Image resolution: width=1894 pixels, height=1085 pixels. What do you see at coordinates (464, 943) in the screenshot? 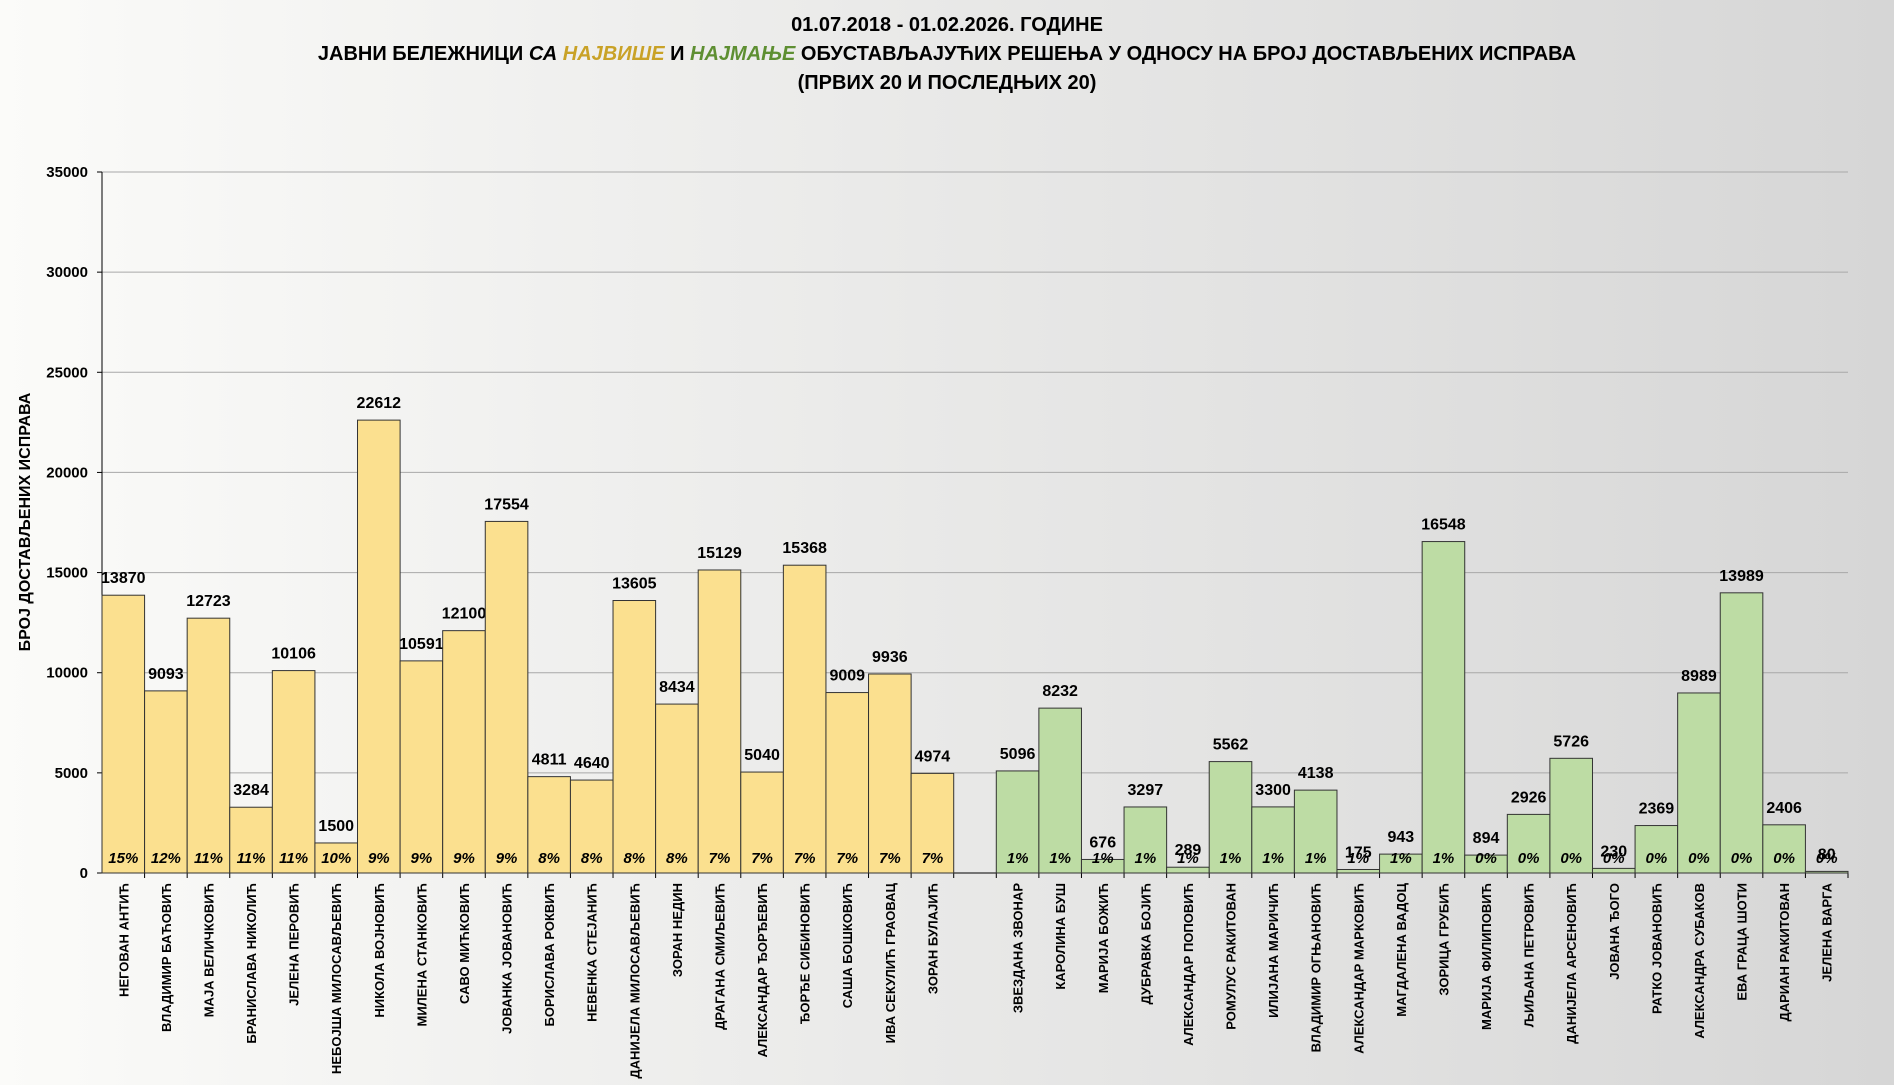
I see `x-tick-label: САВО МИЋКОВИЋ` at bounding box center [464, 943].